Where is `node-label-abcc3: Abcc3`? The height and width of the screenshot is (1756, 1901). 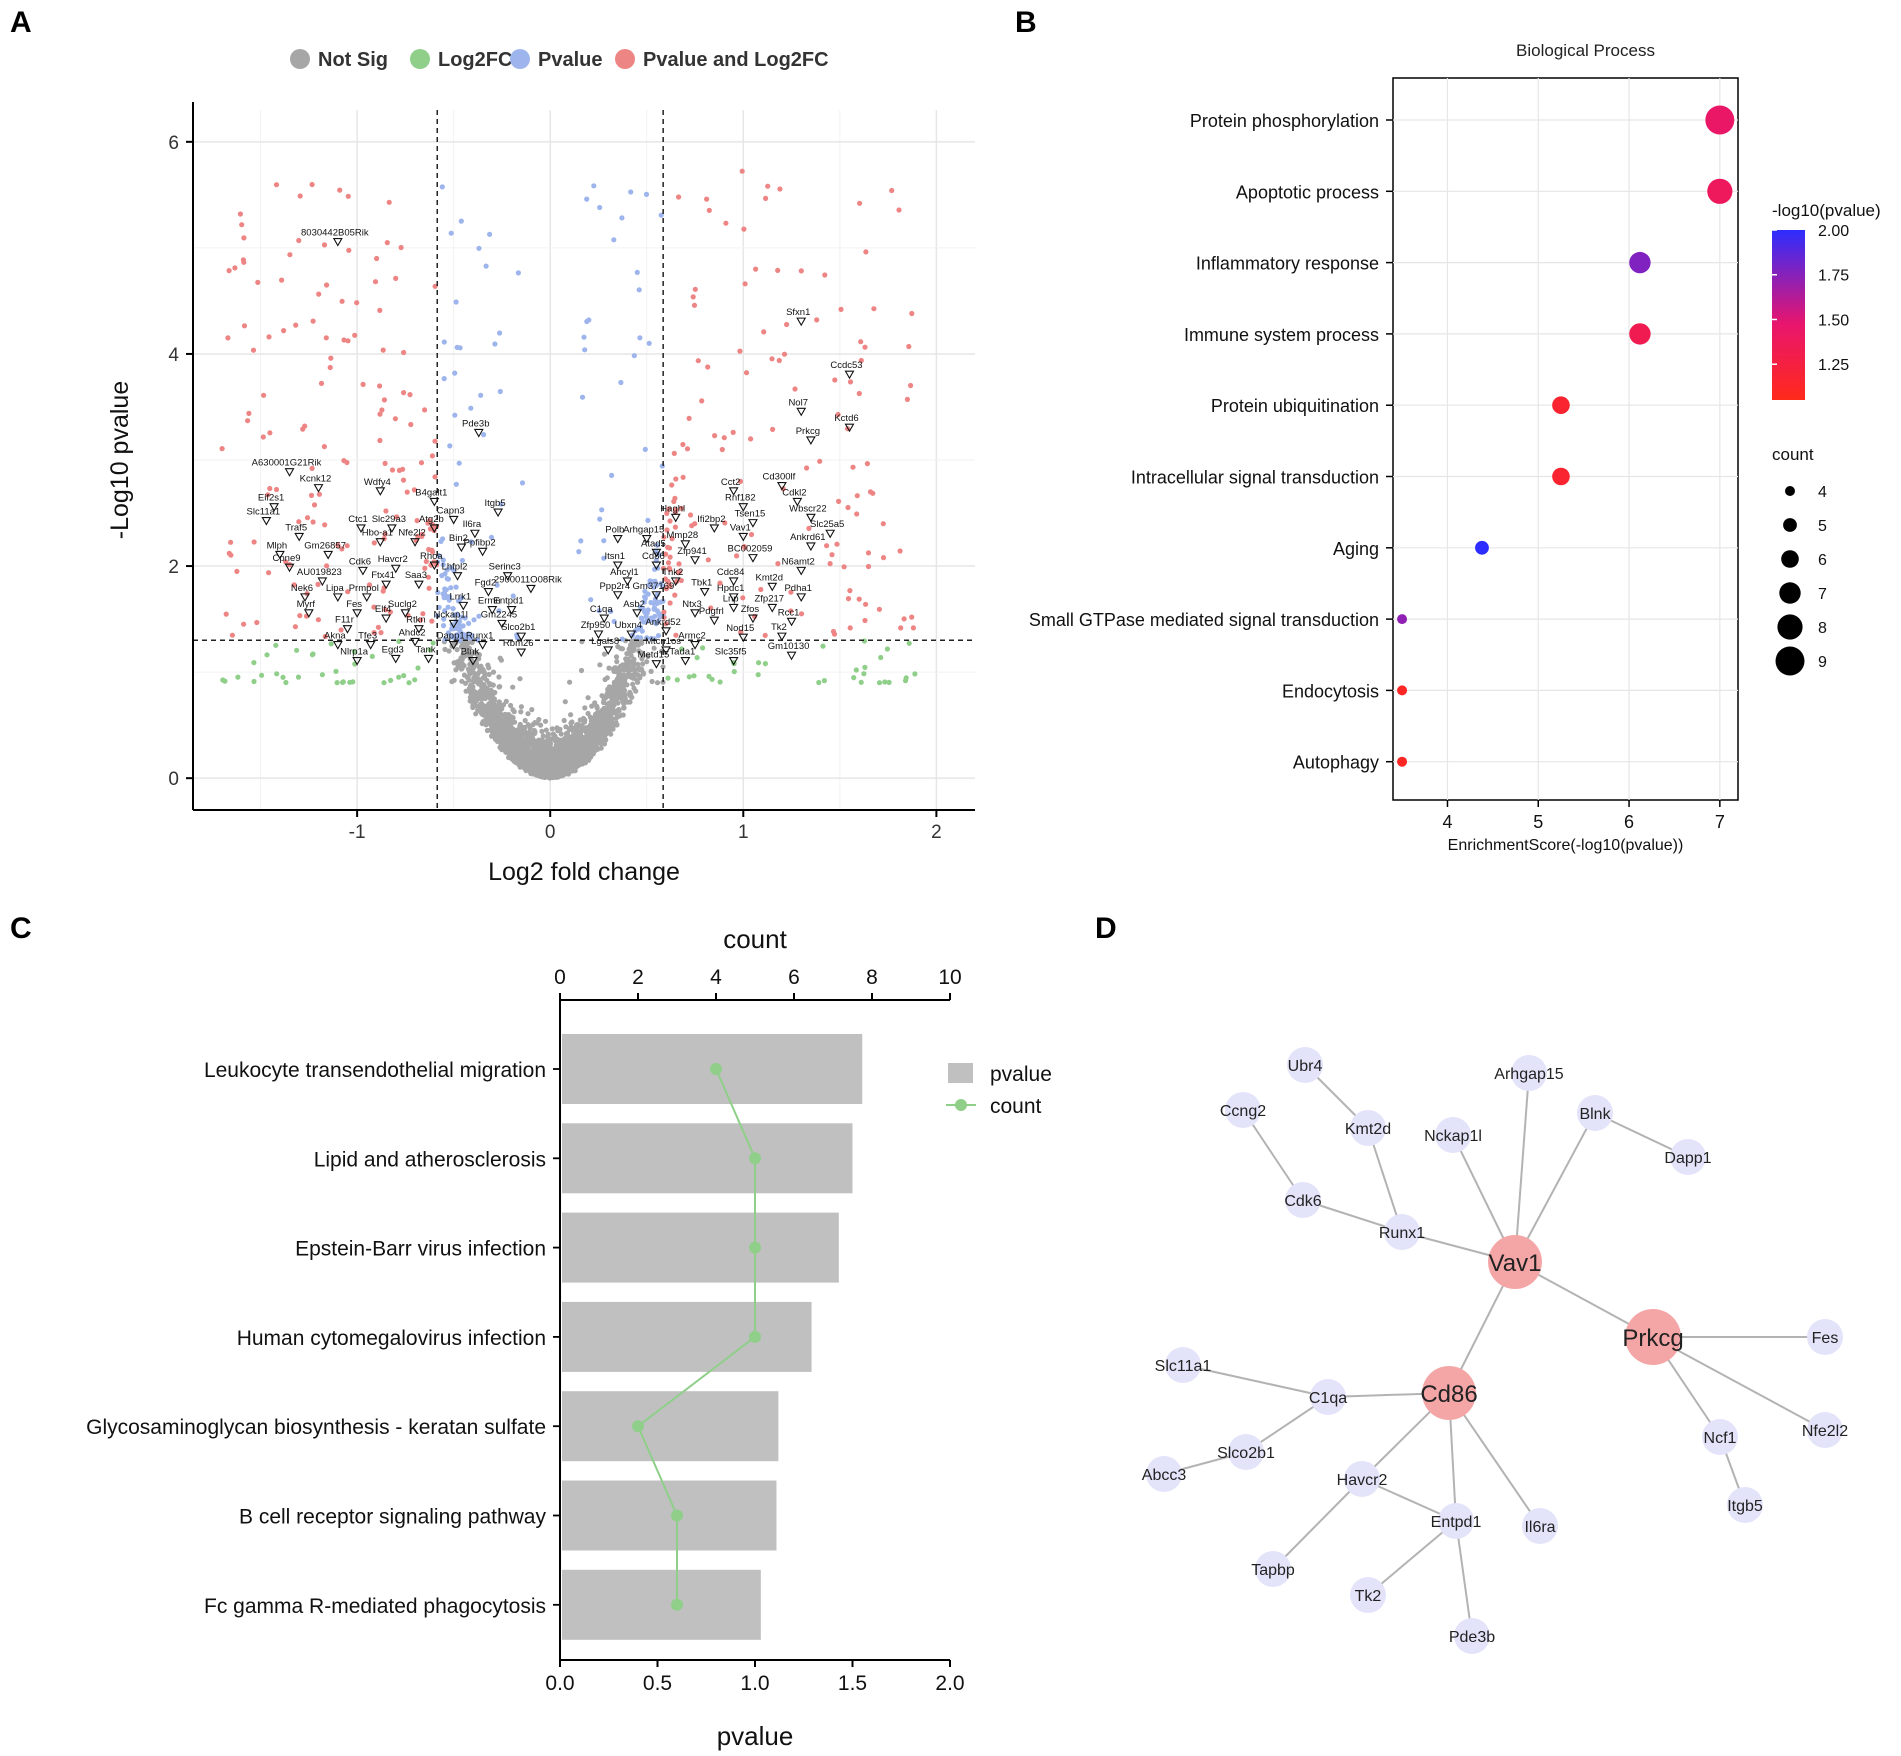 node-label-abcc3: Abcc3 is located at coordinates (1164, 1475).